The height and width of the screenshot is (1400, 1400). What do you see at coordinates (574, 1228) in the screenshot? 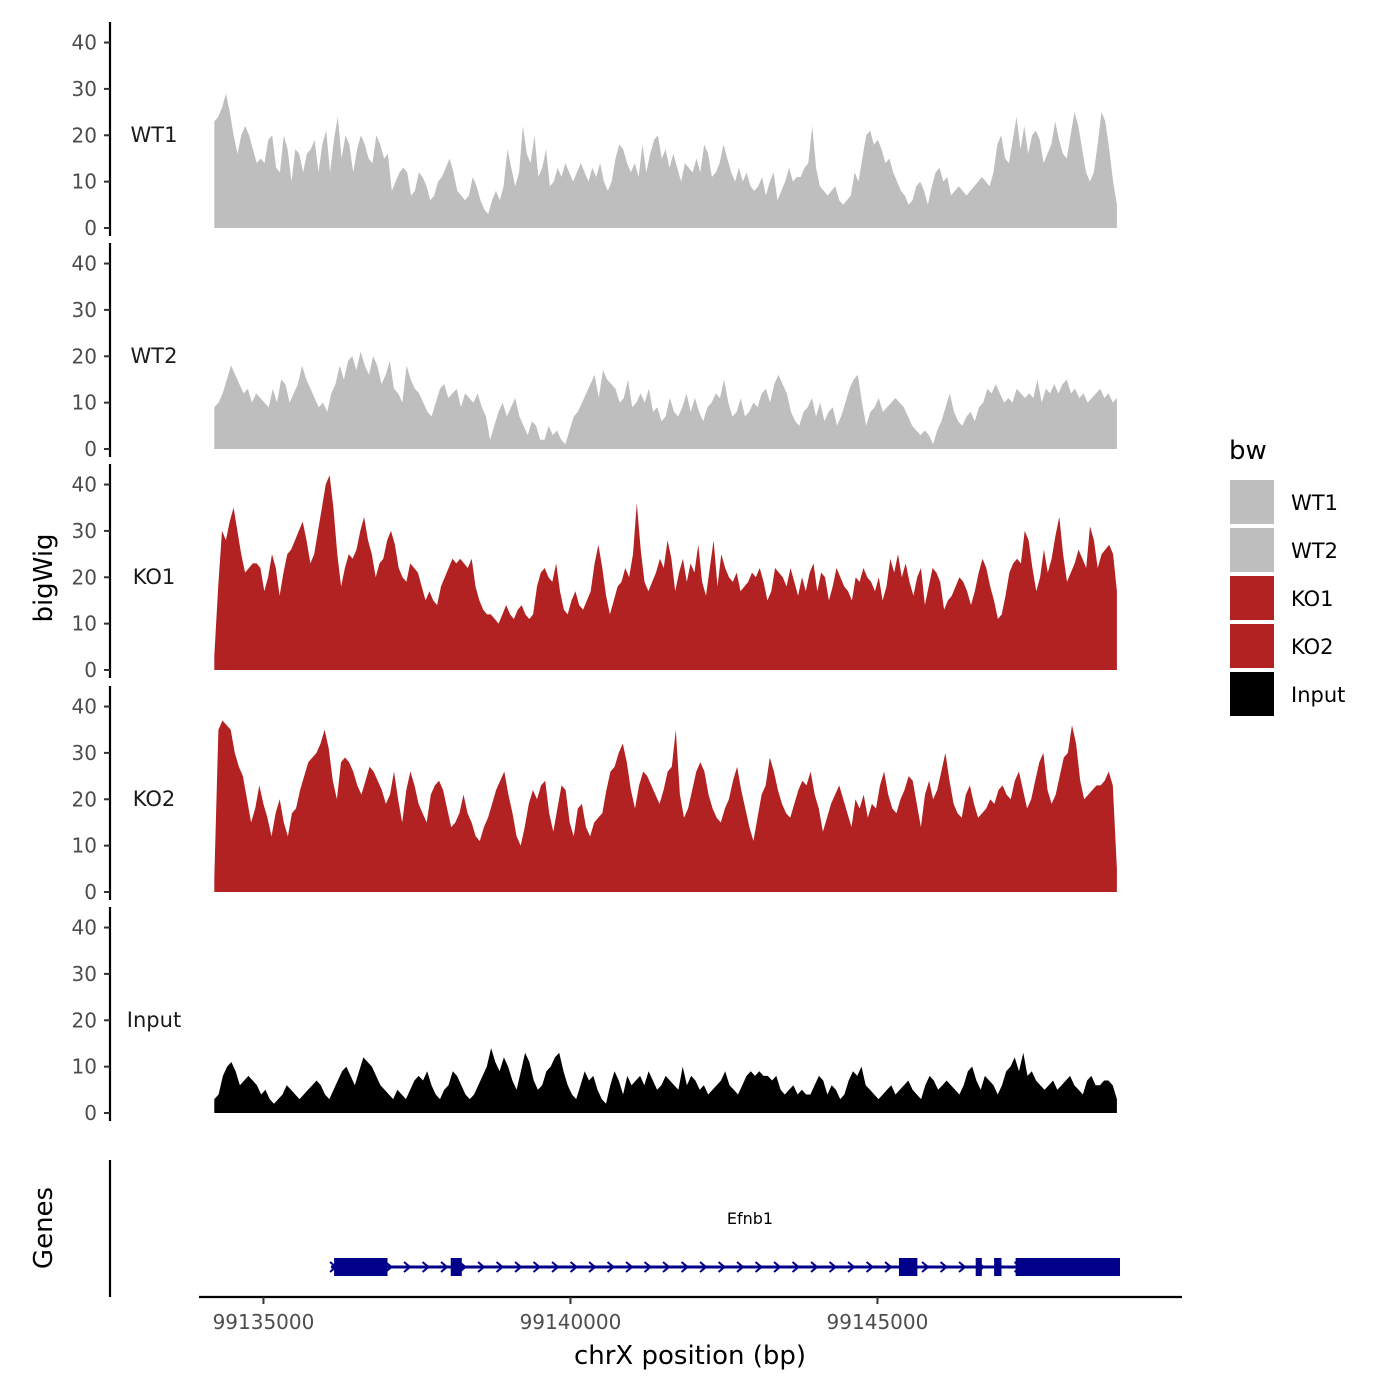
I see `genes-track: Genes Efnb1` at bounding box center [574, 1228].